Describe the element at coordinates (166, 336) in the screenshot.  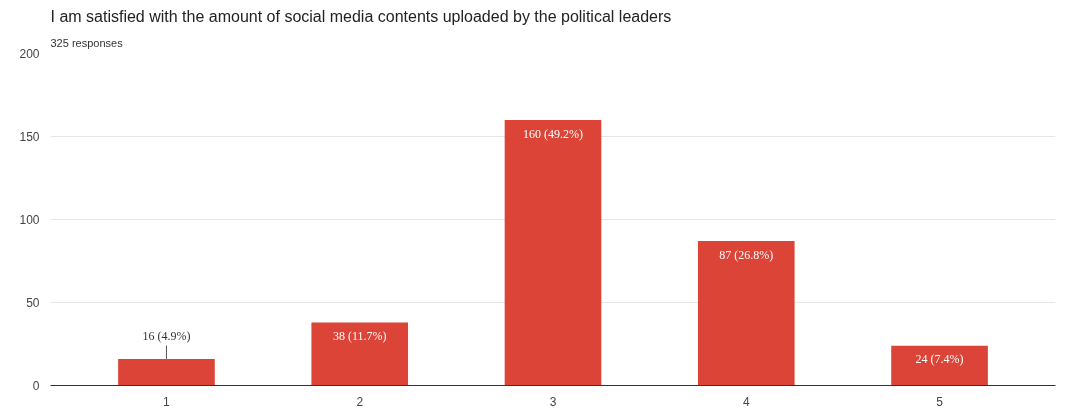
I see `data-label: 16 (4.9%)` at that location.